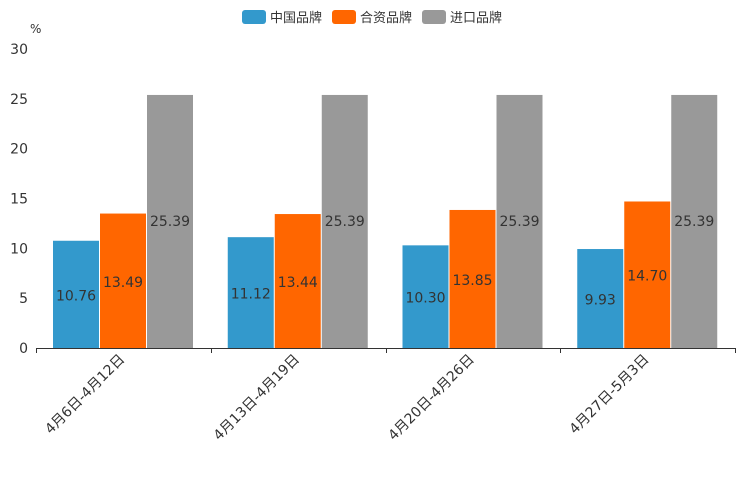 The width and height of the screenshot is (744, 496). What do you see at coordinates (295, 18) in the screenshot?
I see `legend-label: 中国品牌` at bounding box center [295, 18].